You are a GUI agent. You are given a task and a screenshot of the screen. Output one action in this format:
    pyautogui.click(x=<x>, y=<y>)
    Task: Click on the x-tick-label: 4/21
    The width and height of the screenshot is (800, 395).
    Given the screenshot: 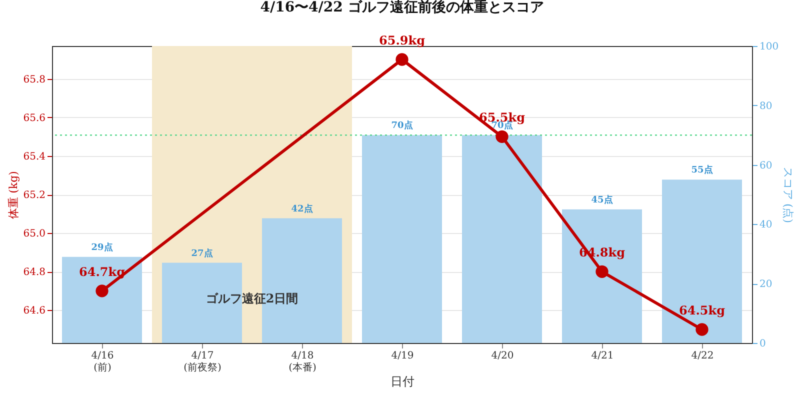 What is the action you would take?
    pyautogui.click(x=602, y=356)
    